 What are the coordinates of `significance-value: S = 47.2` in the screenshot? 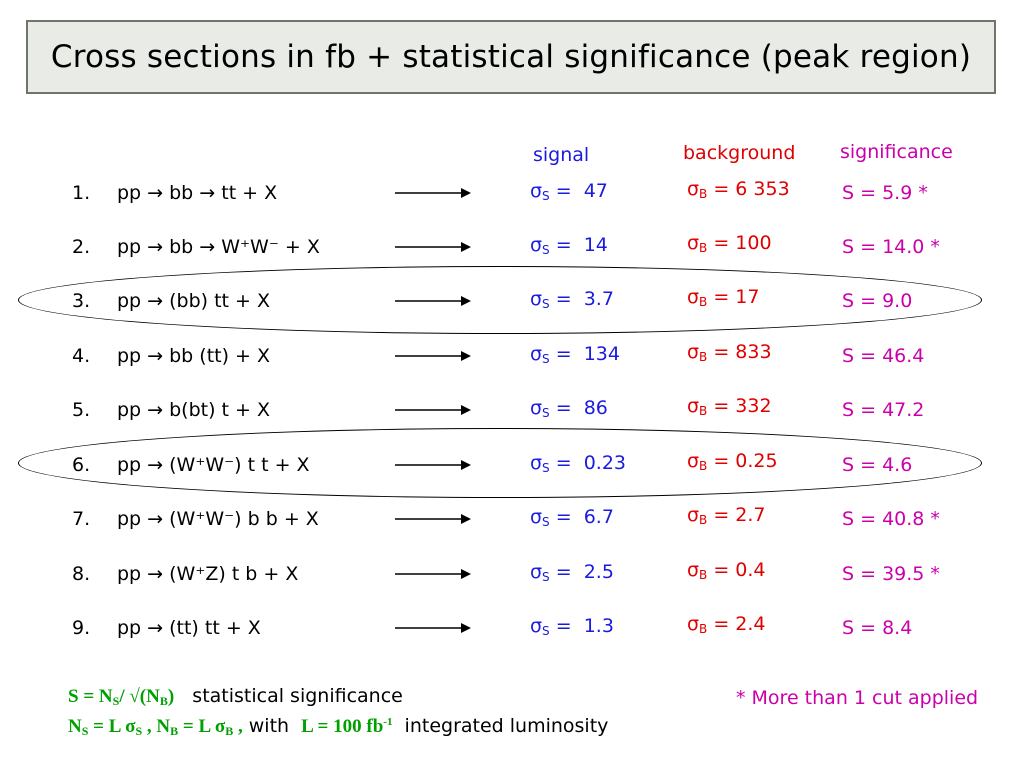 It's located at (883, 410).